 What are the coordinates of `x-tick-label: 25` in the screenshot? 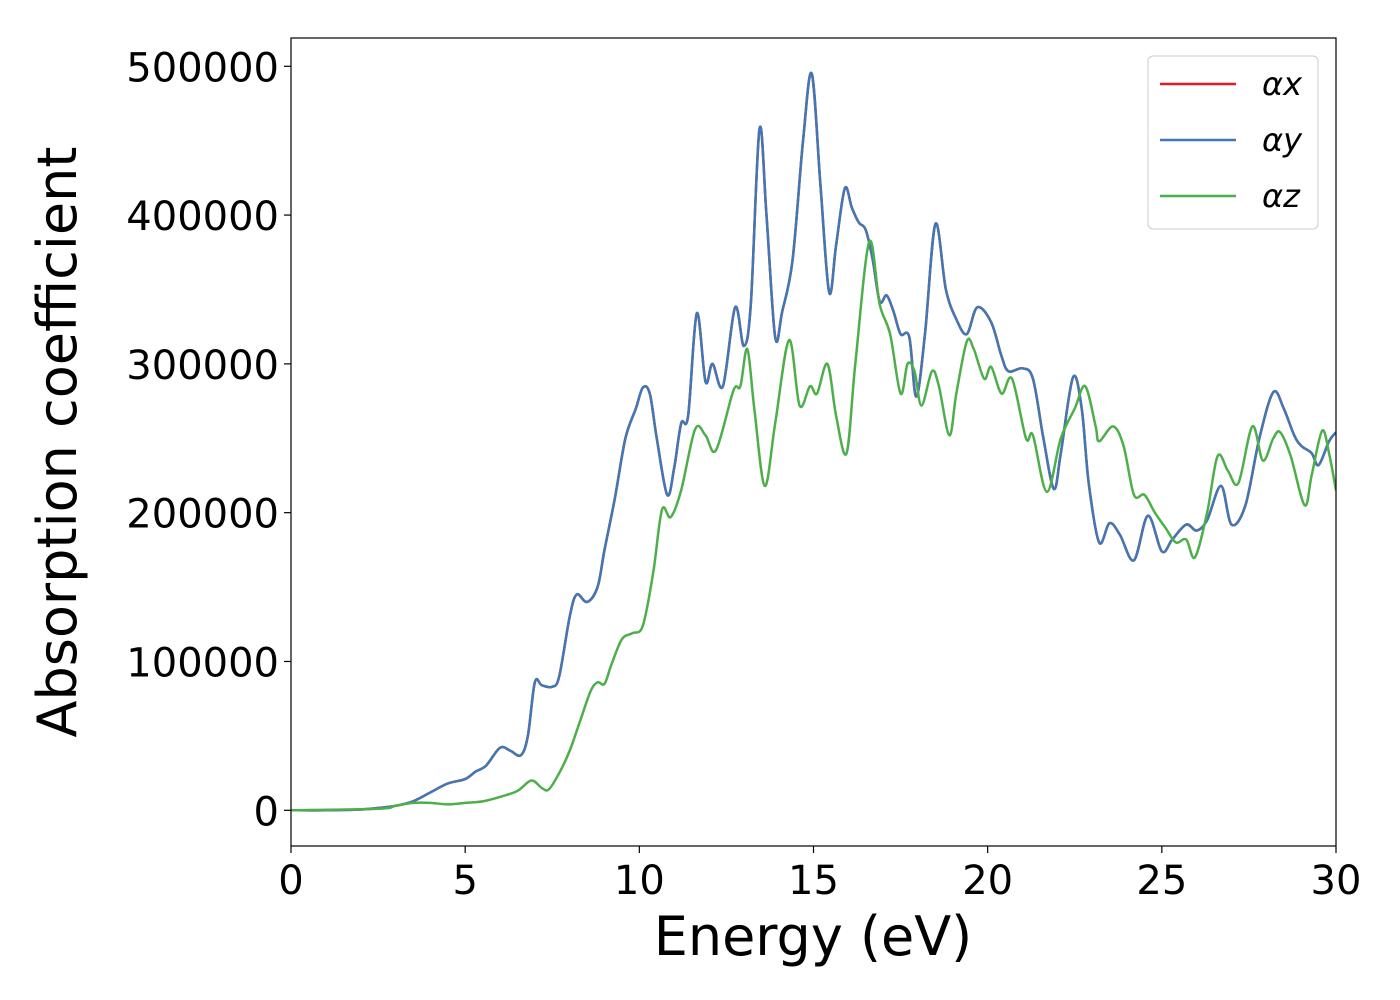 It's located at (1161, 881).